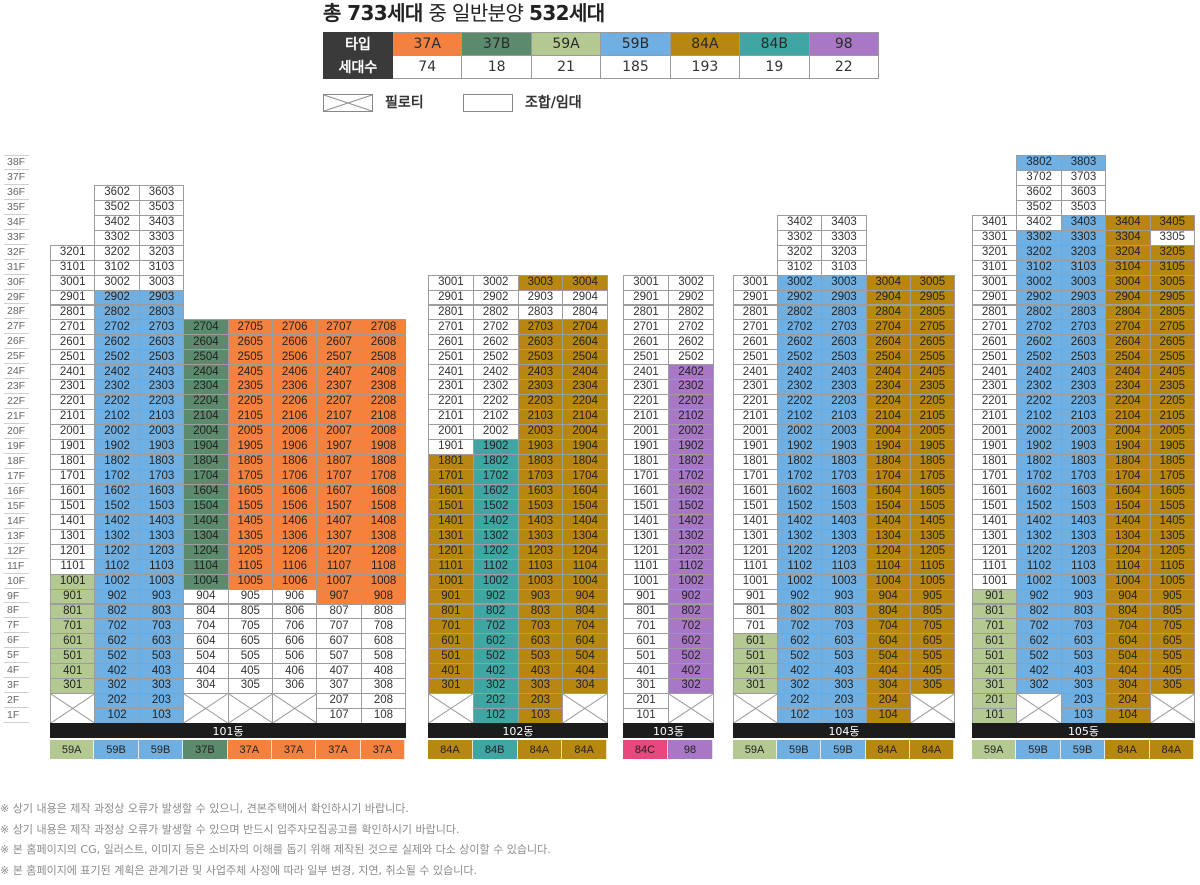 This screenshot has height=885, width=1200. What do you see at coordinates (339, 701) in the screenshot?
I see `unit-cell: 207` at bounding box center [339, 701].